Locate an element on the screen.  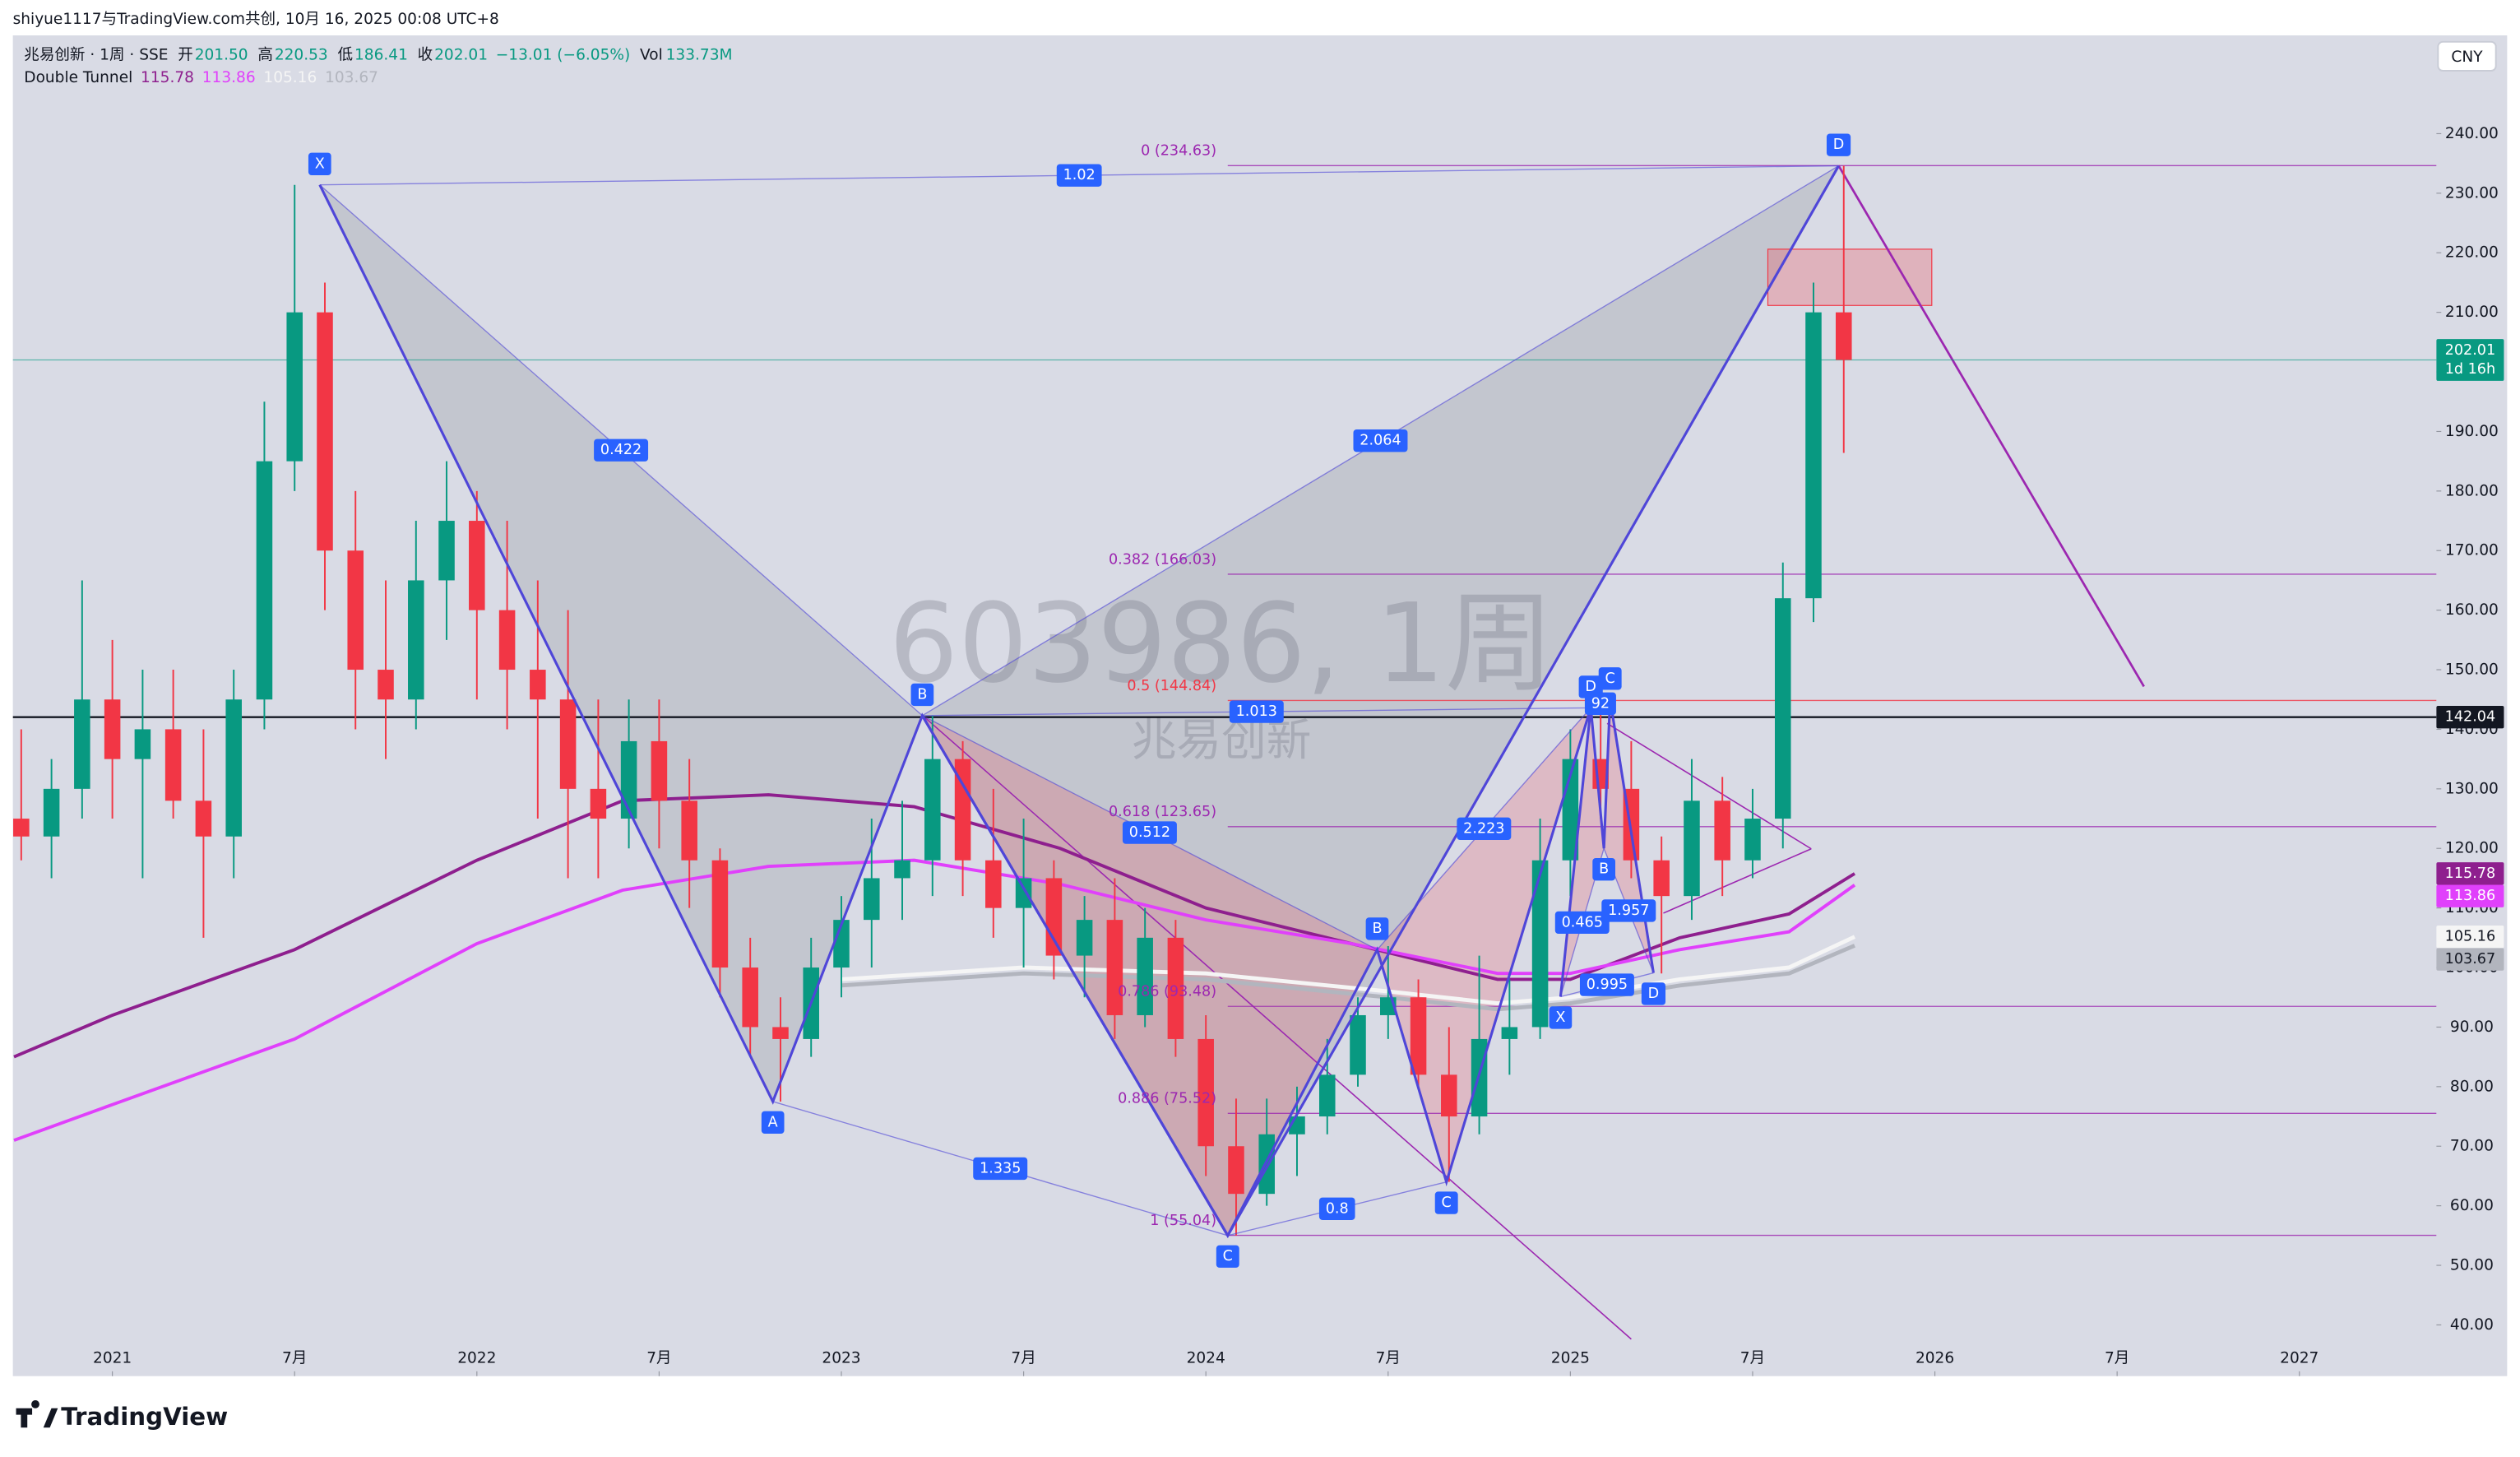
ratio-label: 2.064 is located at coordinates (1380, 440).